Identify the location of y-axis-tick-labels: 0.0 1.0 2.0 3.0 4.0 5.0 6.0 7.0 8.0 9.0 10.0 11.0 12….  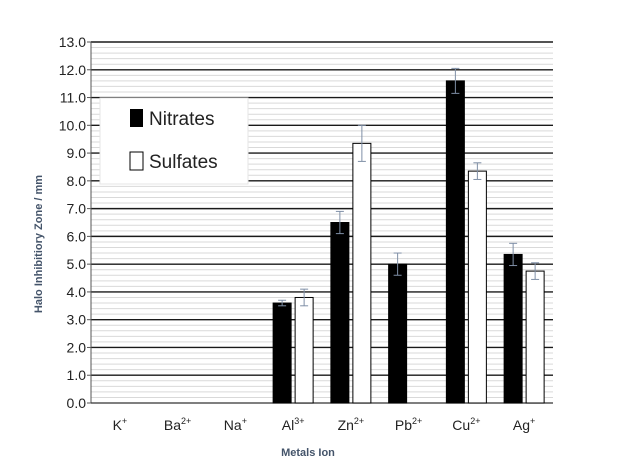
(75, 222).